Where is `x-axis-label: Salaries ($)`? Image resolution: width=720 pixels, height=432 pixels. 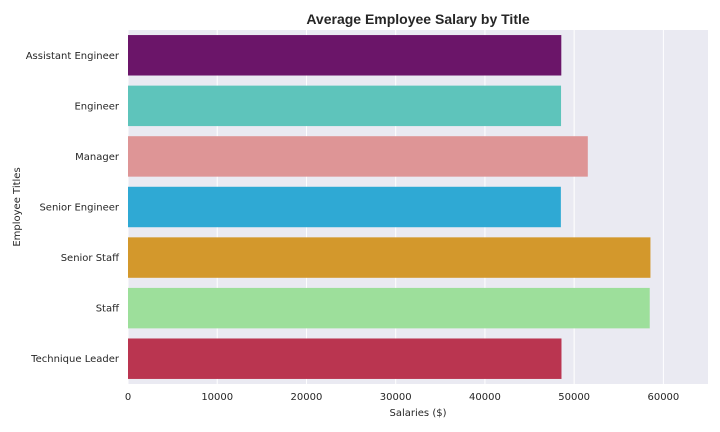 x-axis-label: Salaries ($) is located at coordinates (418, 413).